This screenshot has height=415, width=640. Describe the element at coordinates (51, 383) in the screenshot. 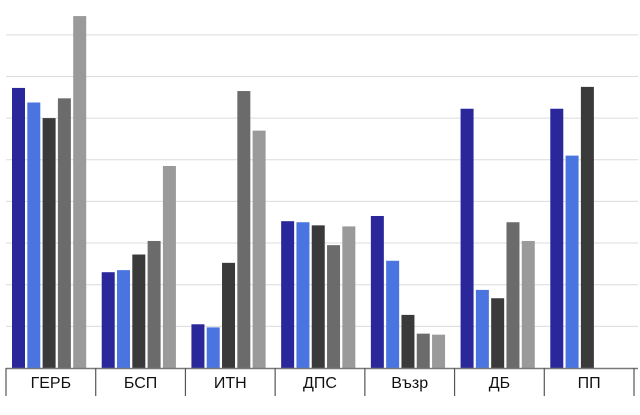

I see `x-tick-label: ГЕРБ` at that location.